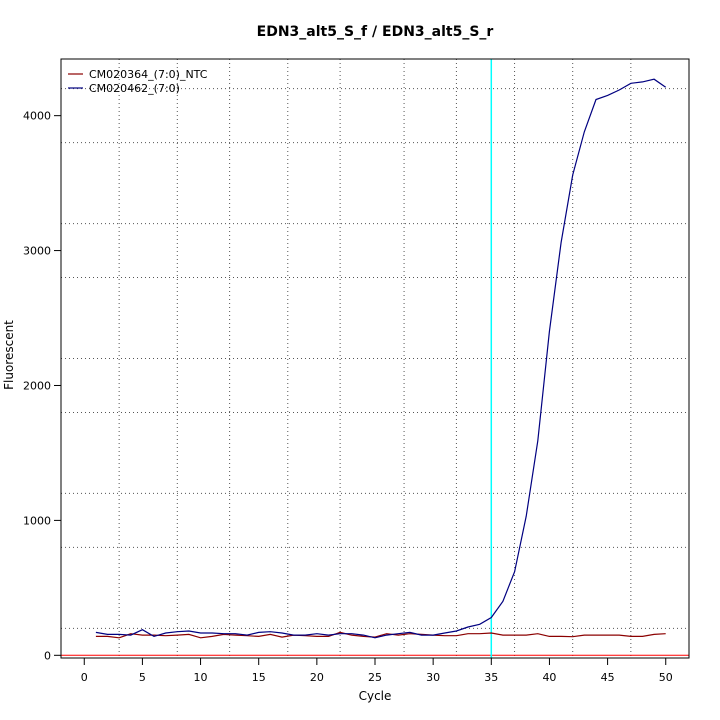 Image resolution: width=720 pixels, height=720 pixels. What do you see at coordinates (317, 677) in the screenshot?
I see `x-tick-label: 20` at bounding box center [317, 677].